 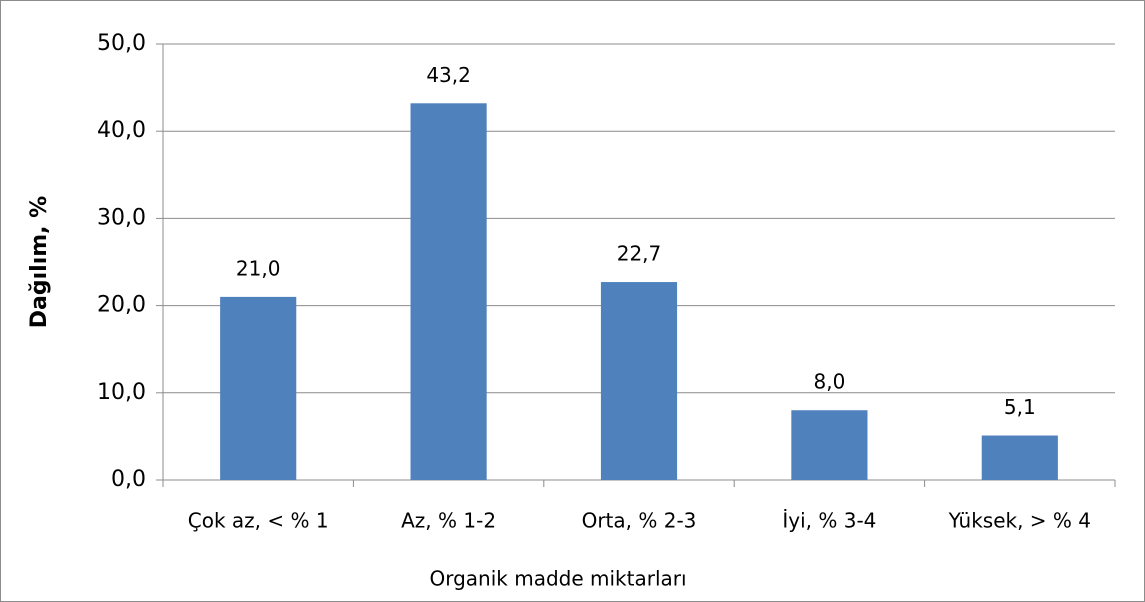 I want to click on y-tick-label: 50,0, so click(x=121, y=43).